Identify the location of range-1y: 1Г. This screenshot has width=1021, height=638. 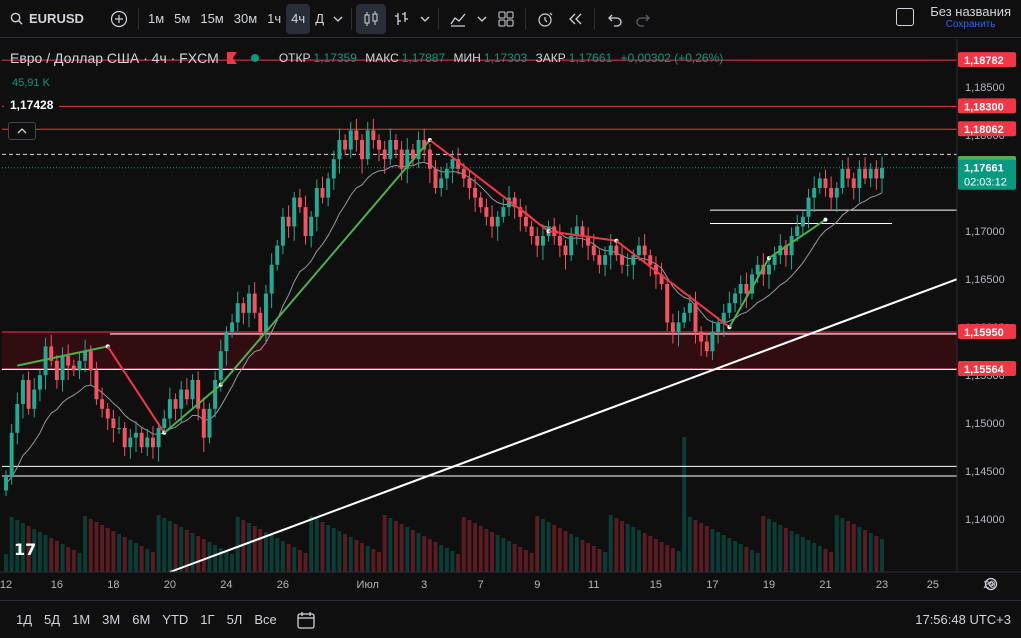
(207, 619).